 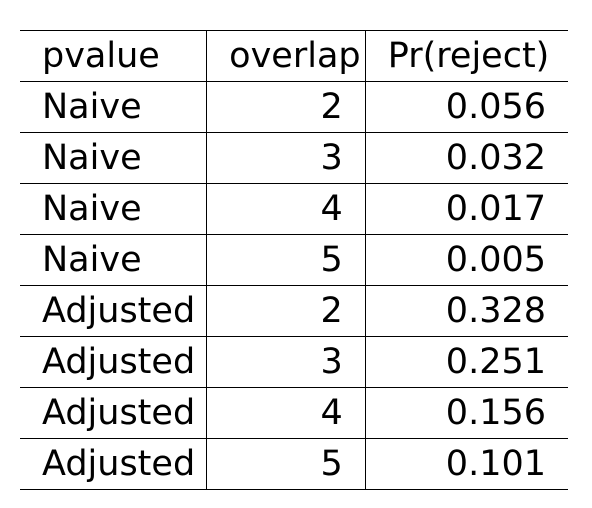 I want to click on table-header: pvalue overlap Pr(reject), so click(x=294, y=56).